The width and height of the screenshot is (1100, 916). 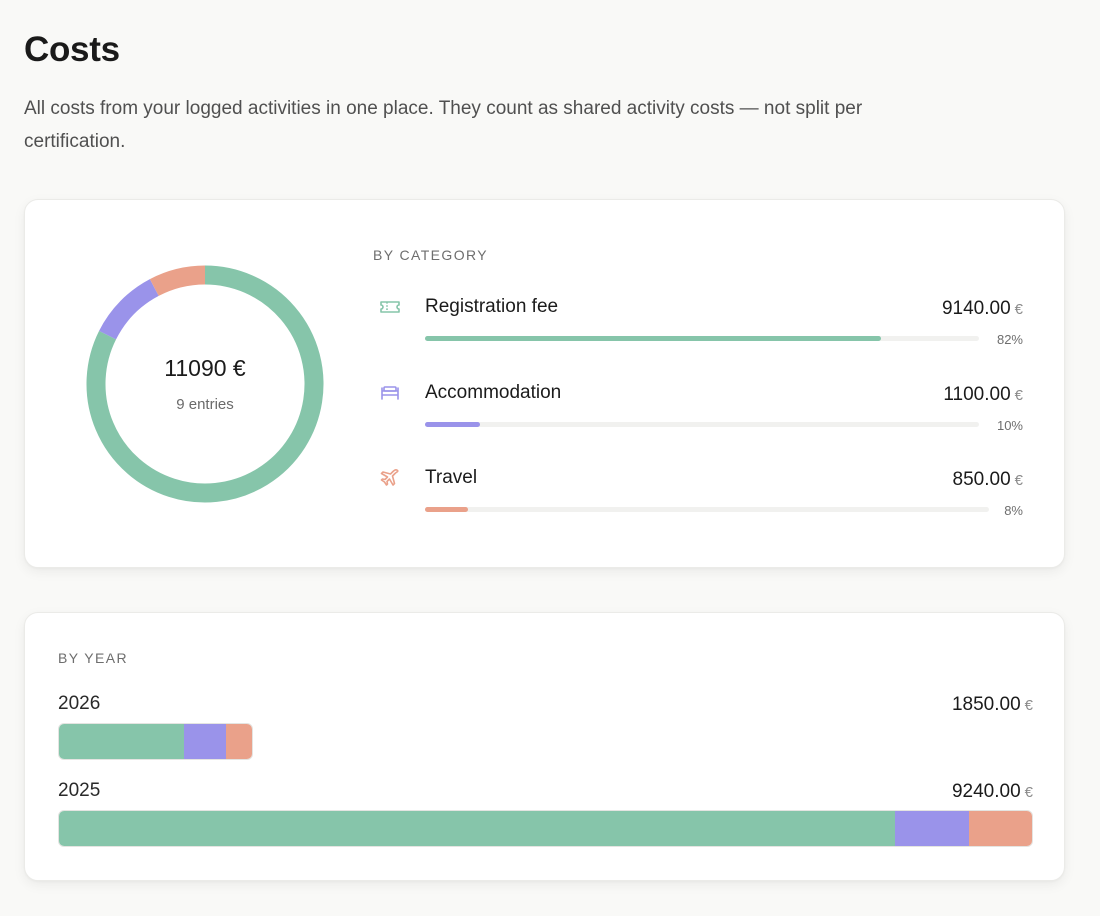 What do you see at coordinates (982, 308) in the screenshot?
I see `category-amount: 9140.00 €` at bounding box center [982, 308].